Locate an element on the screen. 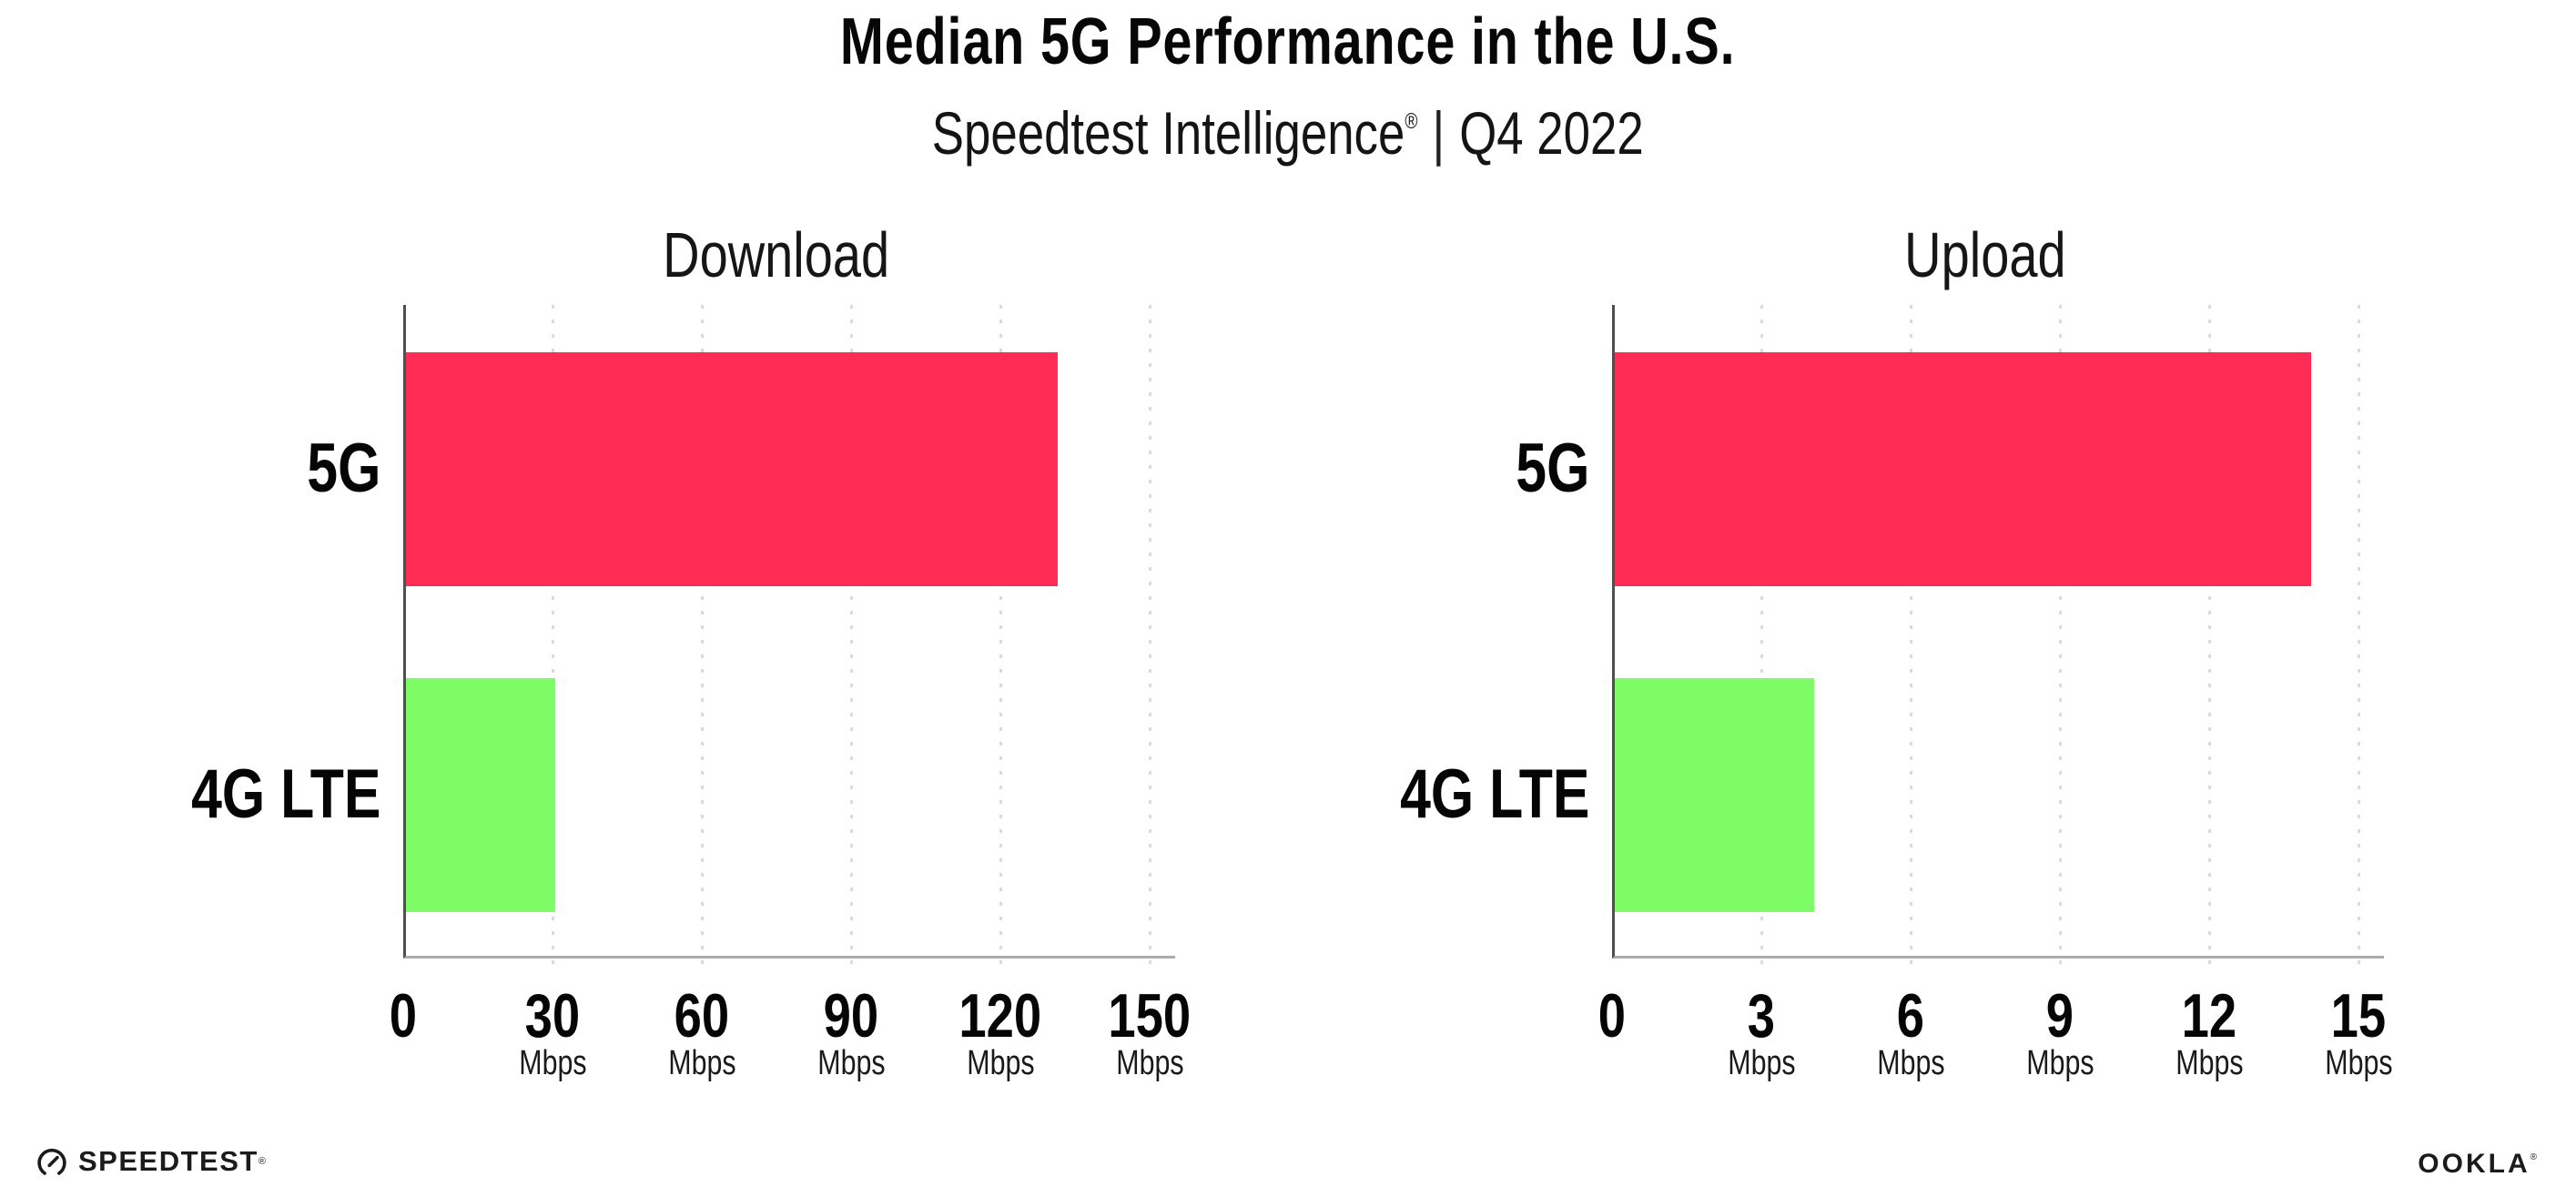  x-tick-label: 6 is located at coordinates (1910, 1015).